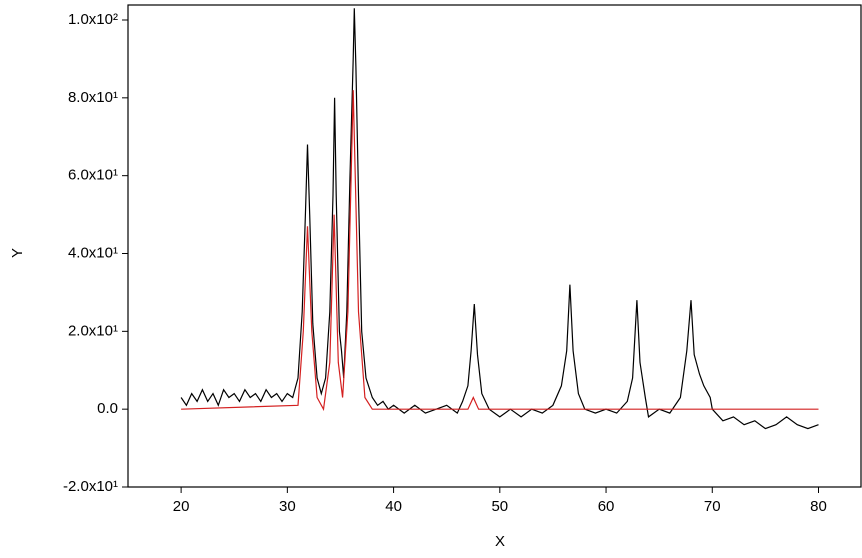 Image resolution: width=862 pixels, height=558 pixels. What do you see at coordinates (606, 506) in the screenshot?
I see `x-tick-label: 60` at bounding box center [606, 506].